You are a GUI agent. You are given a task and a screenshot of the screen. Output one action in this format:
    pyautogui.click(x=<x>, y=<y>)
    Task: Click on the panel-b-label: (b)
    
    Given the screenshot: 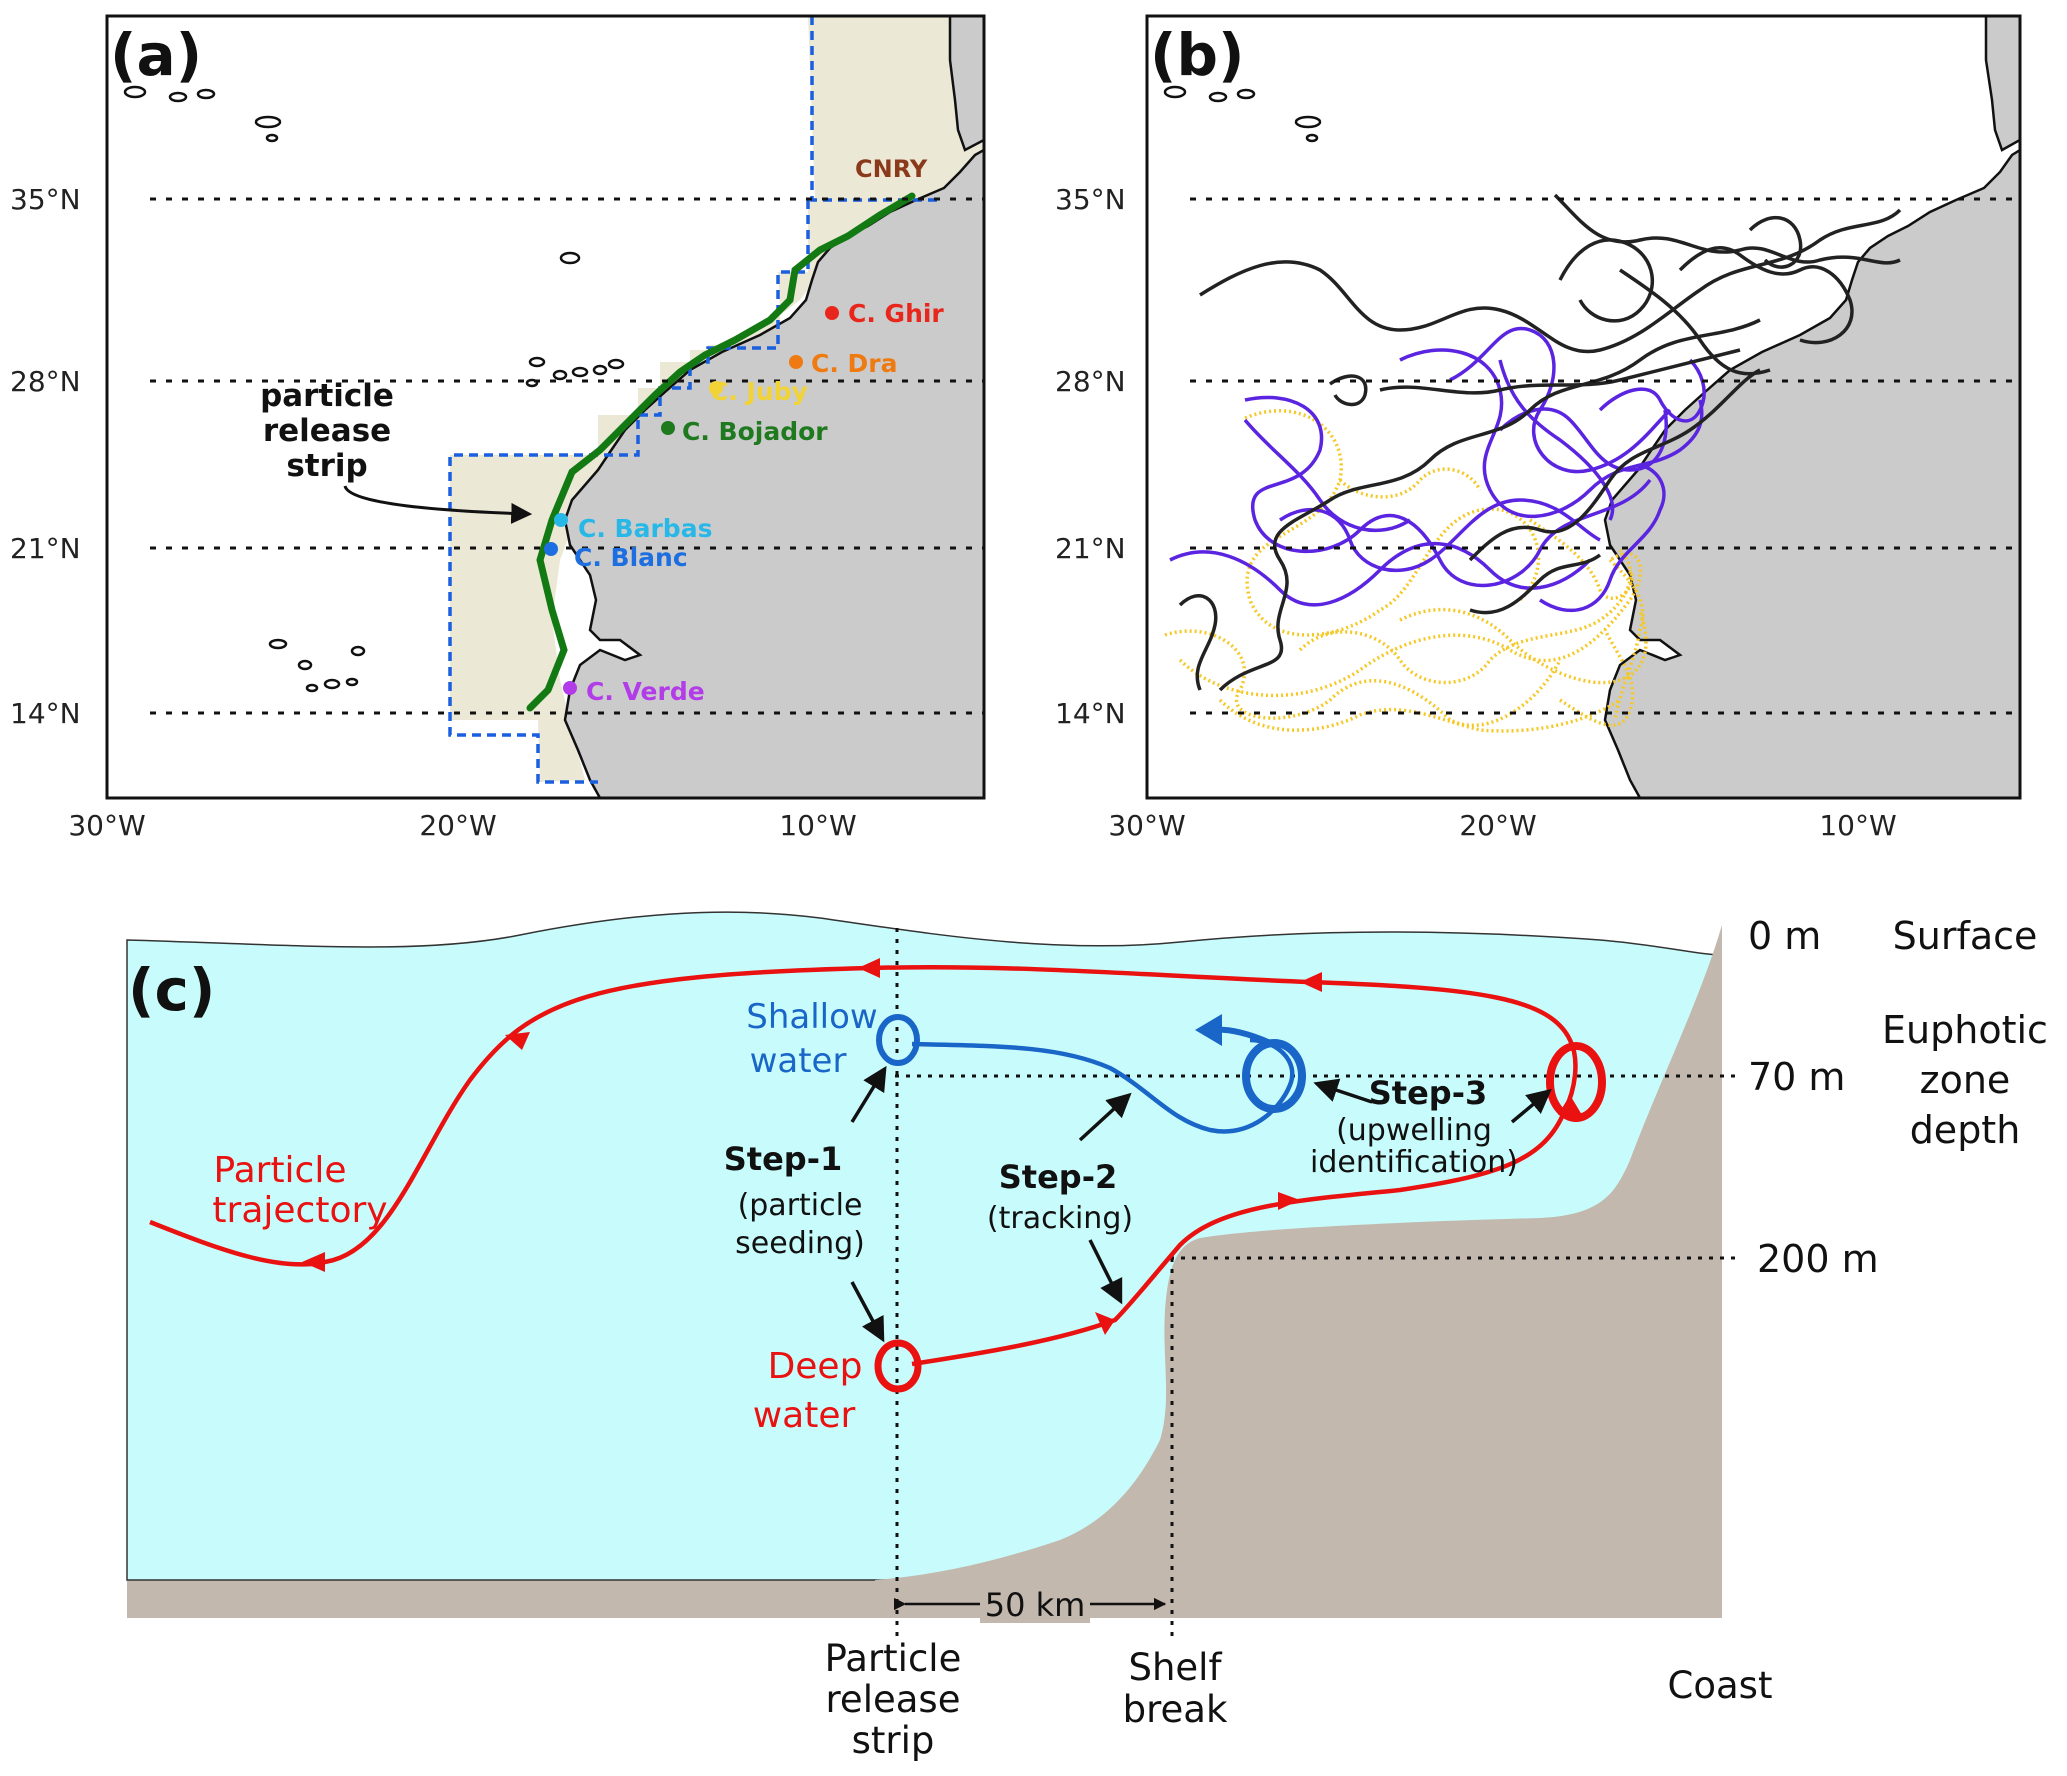 What is the action you would take?
    pyautogui.click(x=1197, y=55)
    